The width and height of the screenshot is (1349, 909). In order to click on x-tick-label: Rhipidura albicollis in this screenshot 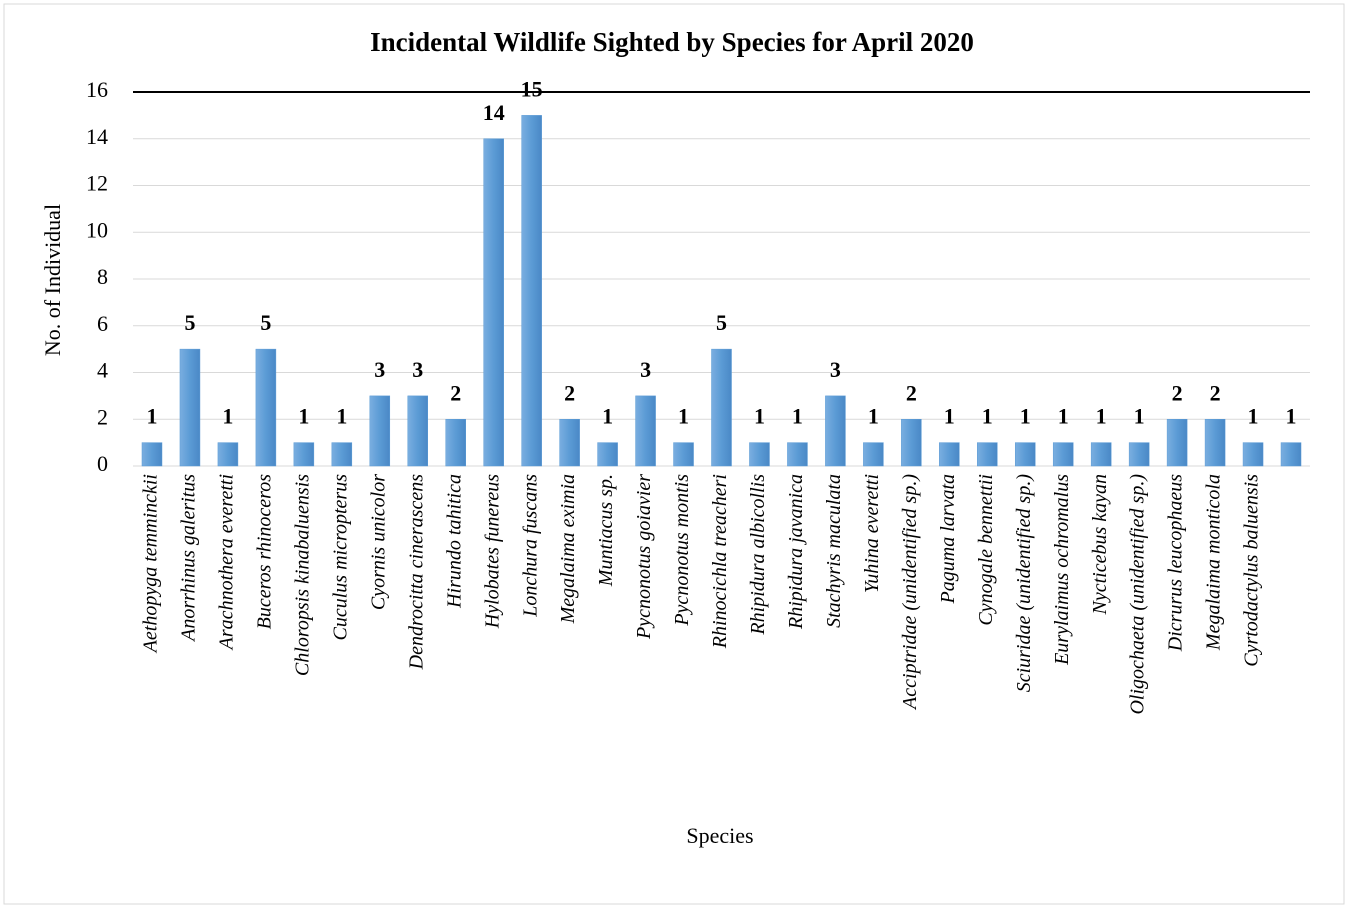, I will do `click(758, 555)`.